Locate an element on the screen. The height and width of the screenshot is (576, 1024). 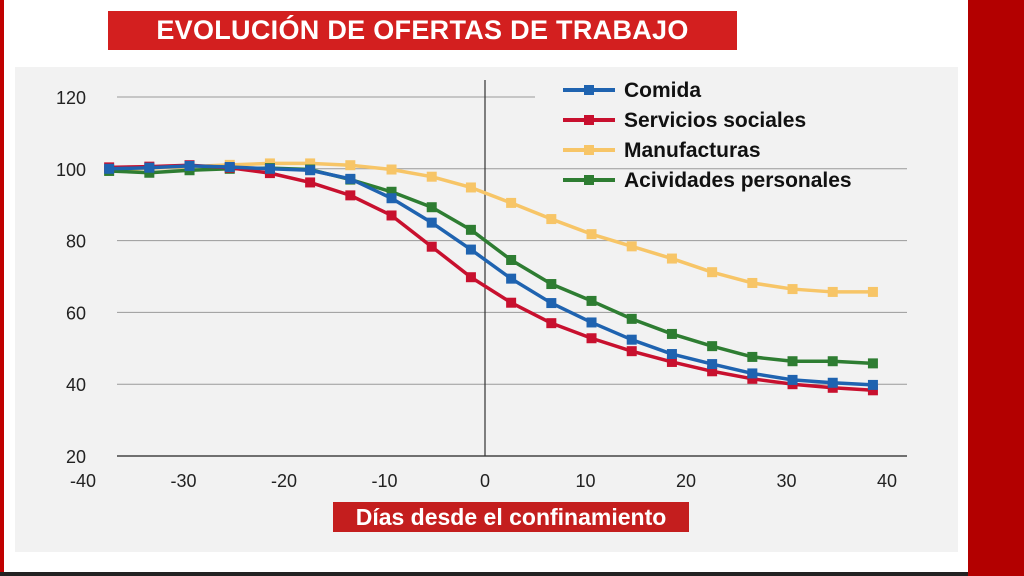
legend-item: Servicios sociales is located at coordinates (684, 120).